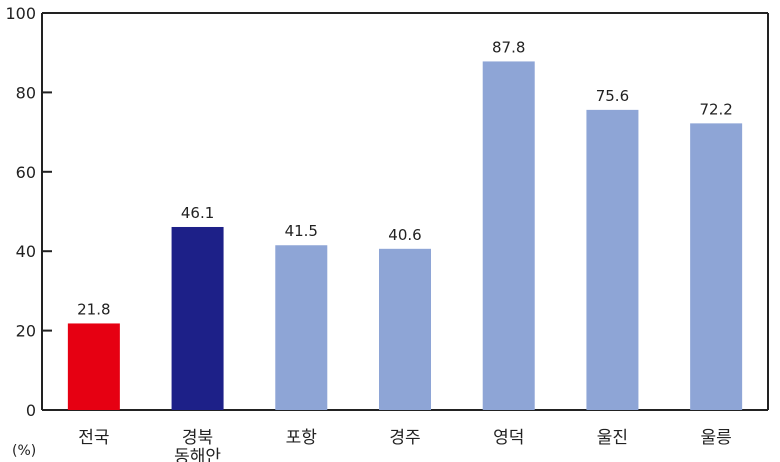 The height and width of the screenshot is (462, 780). Describe the element at coordinates (20, 13) in the screenshot. I see `y-tick-label: 100` at that location.